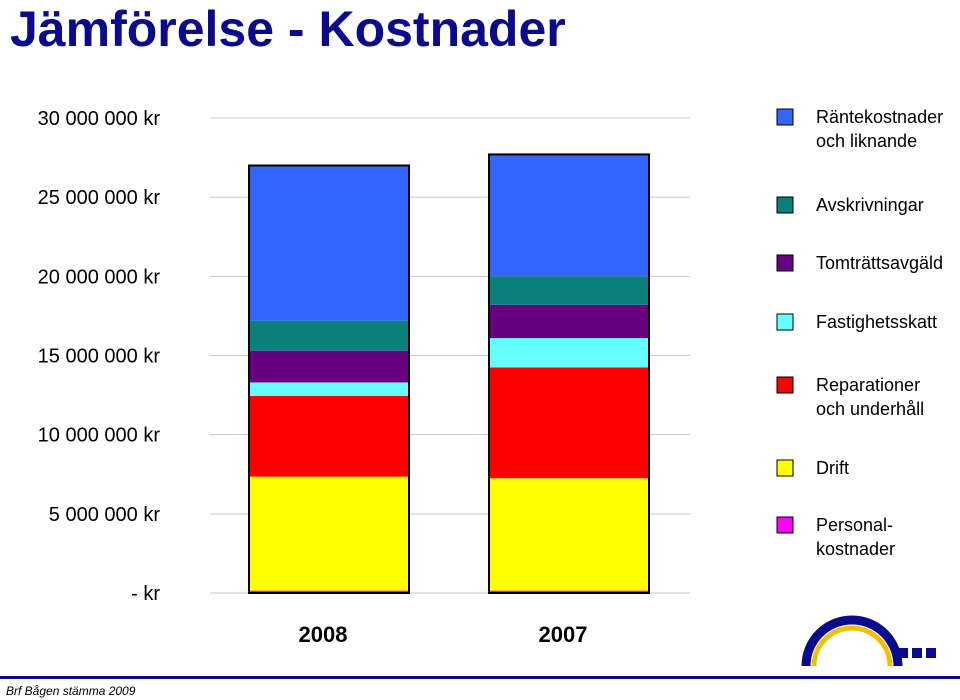 The image size is (960, 700). I want to click on legend-label: Avskrivningar, so click(870, 205).